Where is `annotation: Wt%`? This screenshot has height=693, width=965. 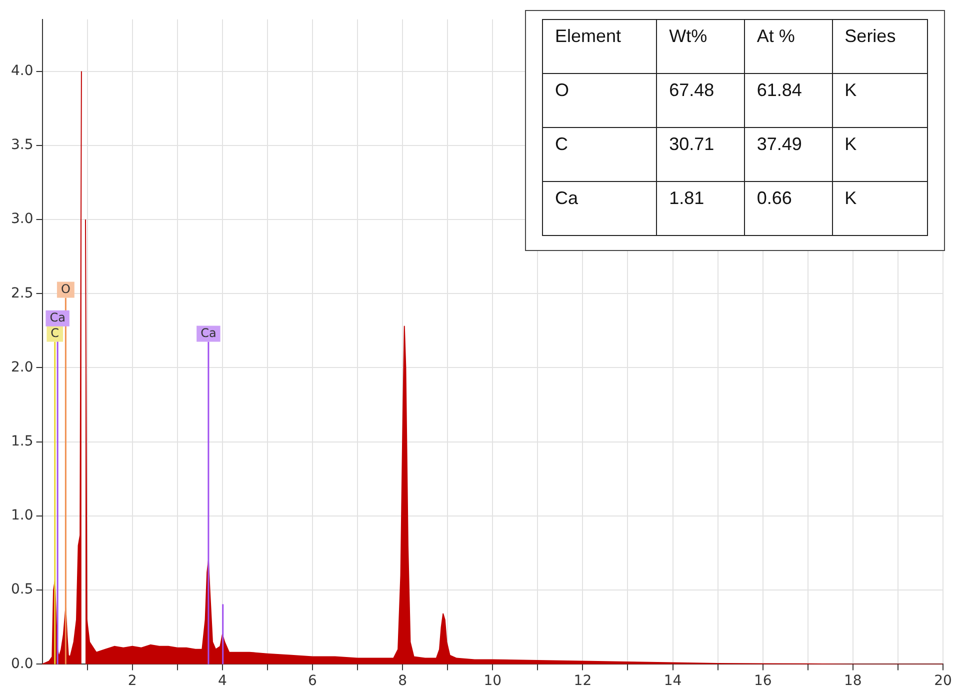
annotation: Wt% is located at coordinates (700, 47).